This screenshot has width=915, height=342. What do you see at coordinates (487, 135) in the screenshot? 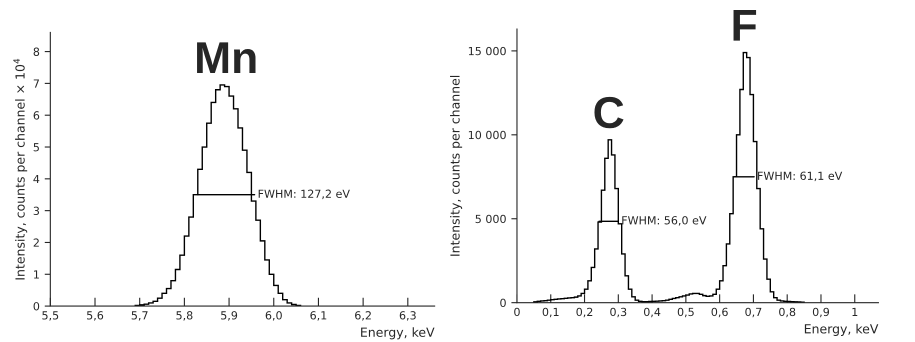
I see `y-tick-label: 10 000` at bounding box center [487, 135].